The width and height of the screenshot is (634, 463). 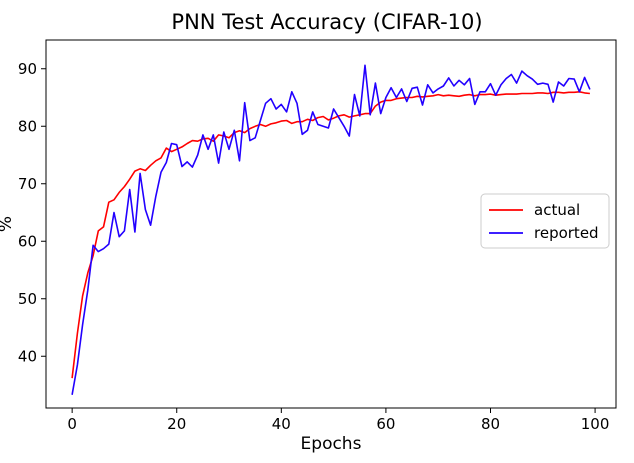 I want to click on x-tick-label: 40, so click(x=281, y=424).